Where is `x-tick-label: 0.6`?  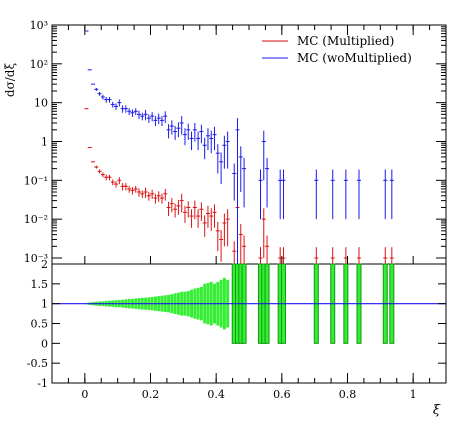
x-tick-label: 0.6 is located at coordinates (282, 394).